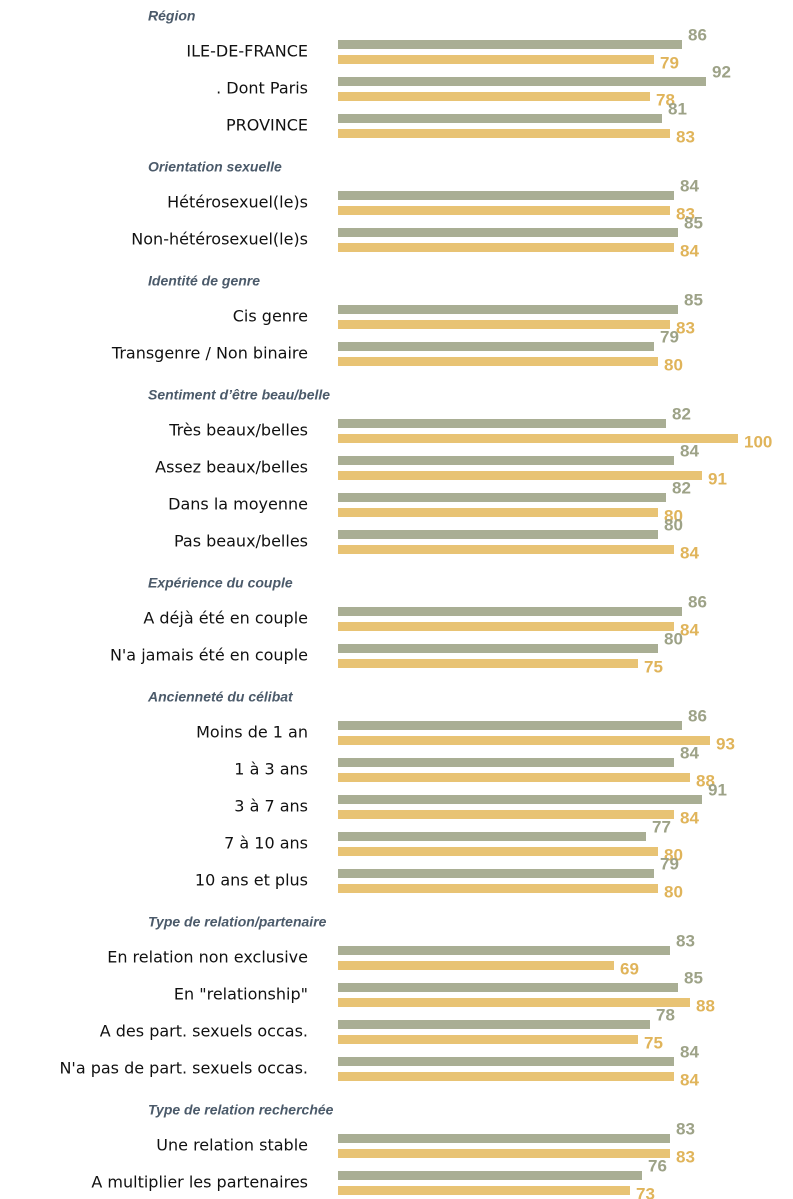 The width and height of the screenshot is (793, 1199). What do you see at coordinates (241, 541) in the screenshot?
I see `category-label: Pas beaux/belles` at bounding box center [241, 541].